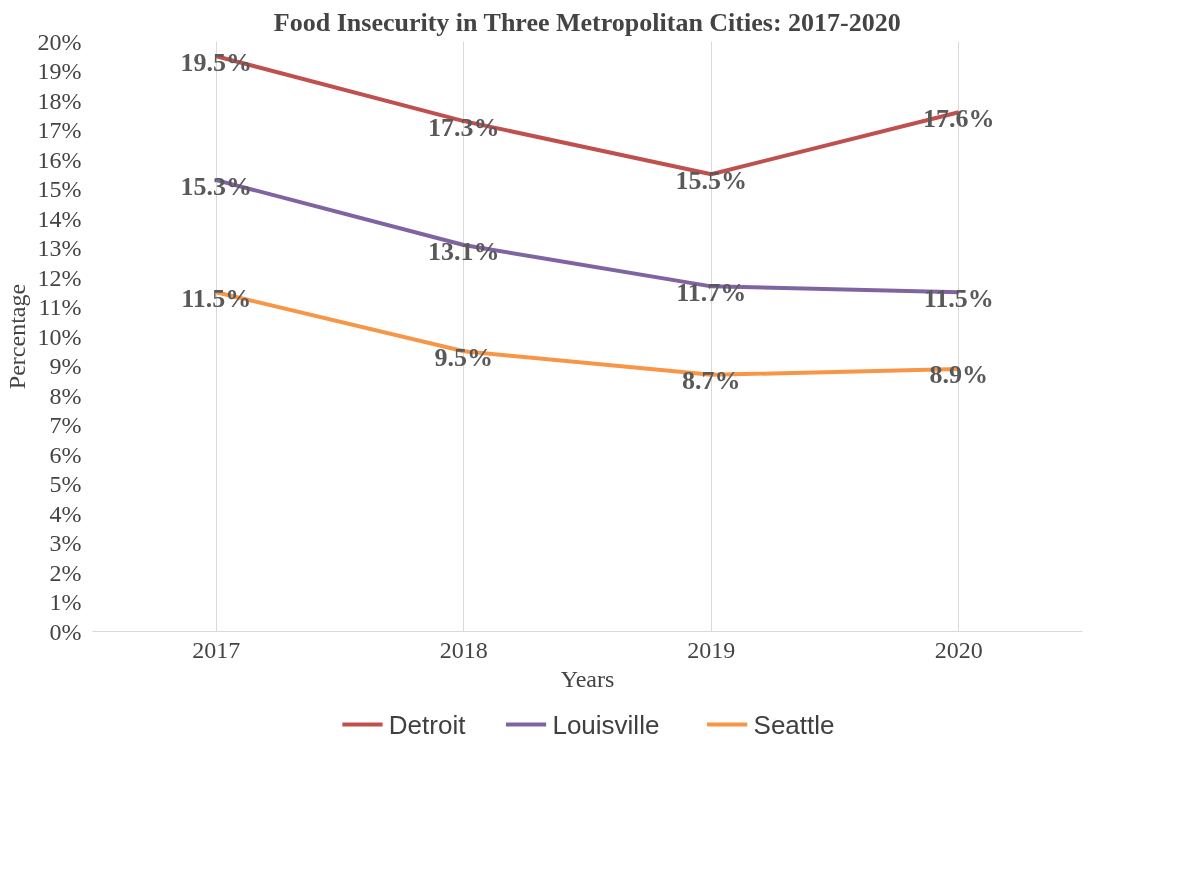 The height and width of the screenshot is (888, 1187). I want to click on y-tick-label: 12%, so click(59, 277).